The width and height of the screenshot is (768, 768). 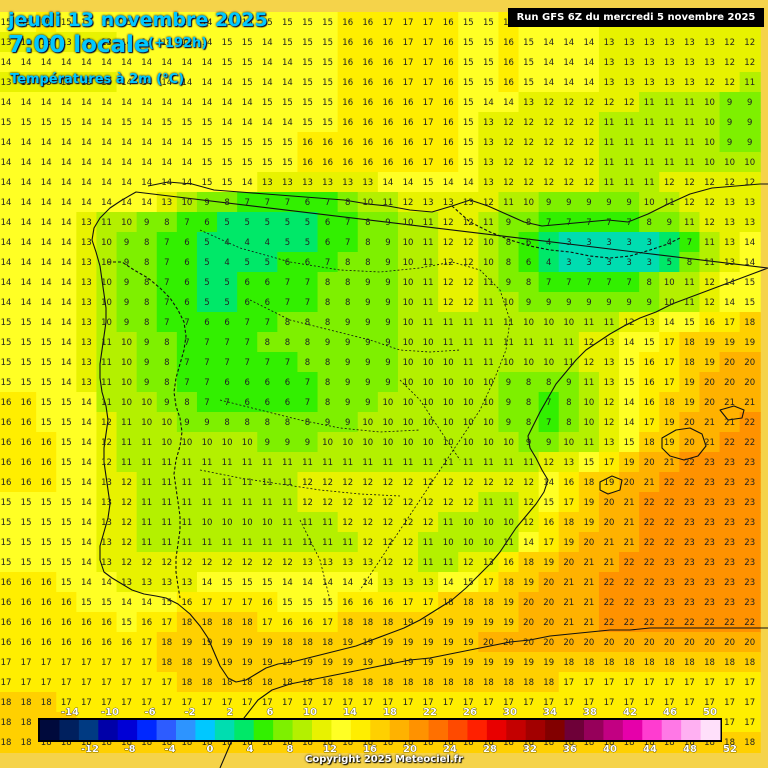 I want to click on temperature-value: 7, so click(x=267, y=363).